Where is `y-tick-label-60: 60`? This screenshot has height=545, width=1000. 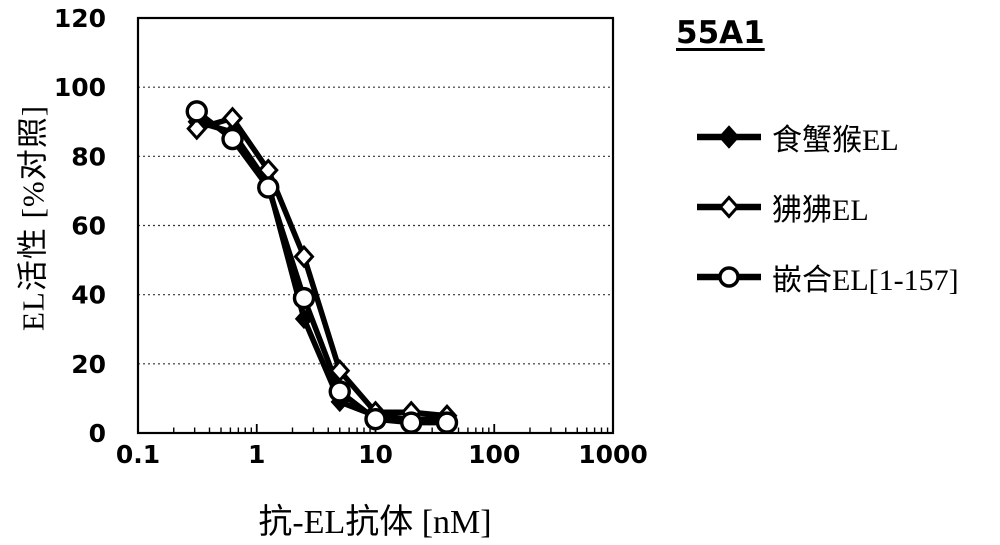 y-tick-label-60: 60 is located at coordinates (88, 226).